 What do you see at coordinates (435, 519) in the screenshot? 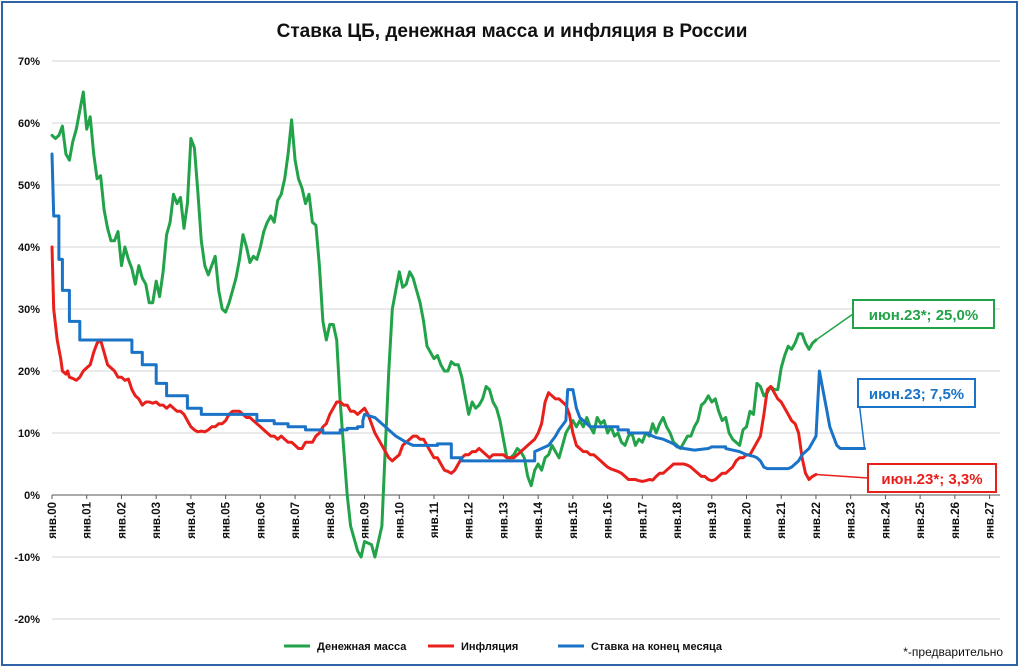
I see `x-tick-label: янв.11` at bounding box center [435, 519].